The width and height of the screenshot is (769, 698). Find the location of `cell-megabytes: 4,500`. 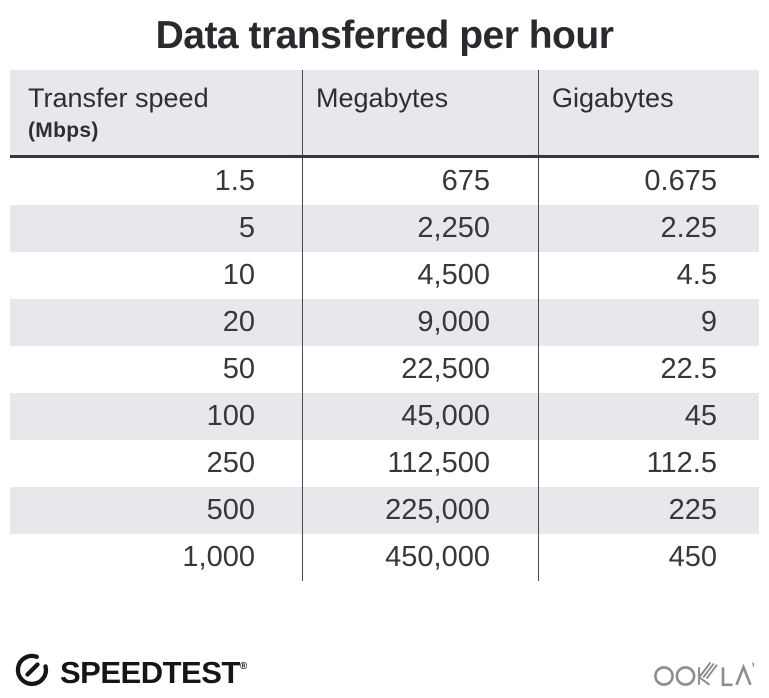

cell-megabytes: 4,500 is located at coordinates (420, 275).